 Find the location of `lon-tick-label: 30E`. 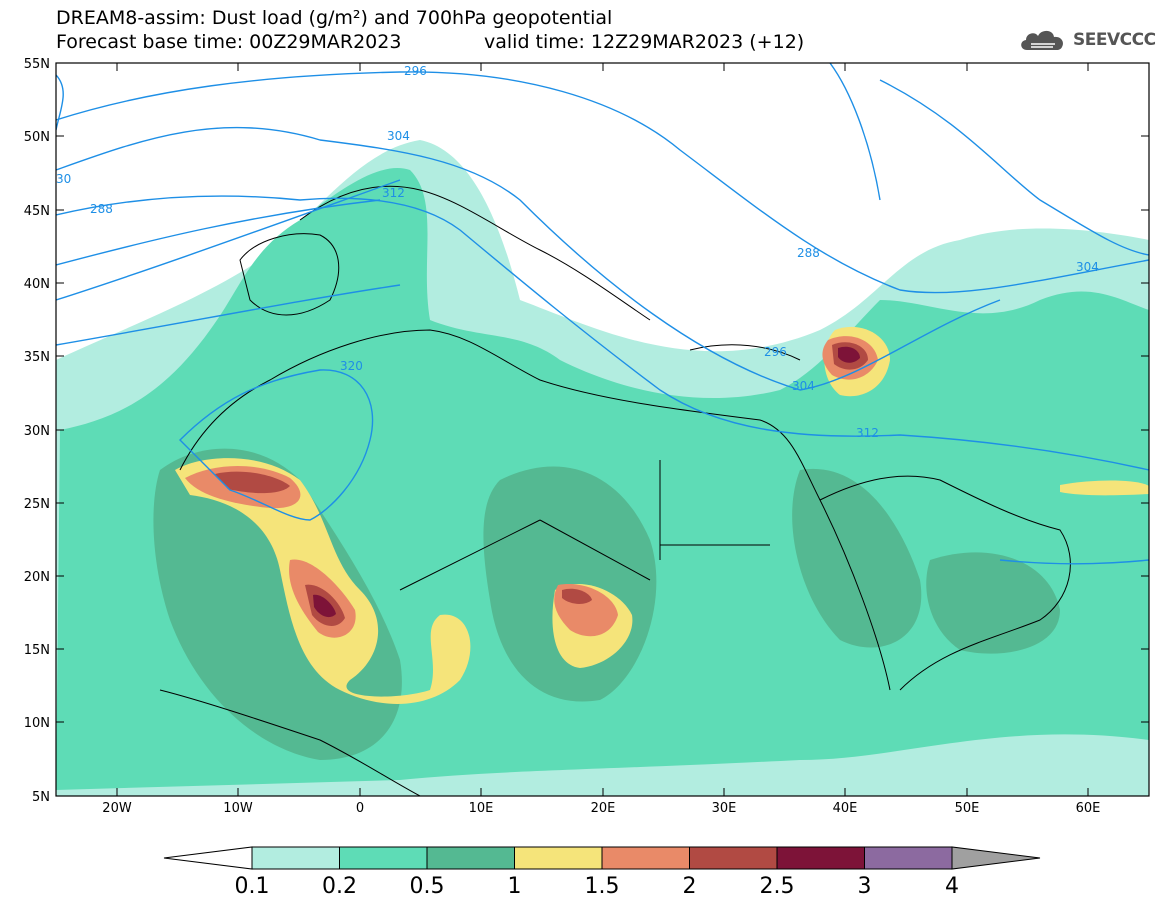

lon-tick-label: 30E is located at coordinates (724, 808).